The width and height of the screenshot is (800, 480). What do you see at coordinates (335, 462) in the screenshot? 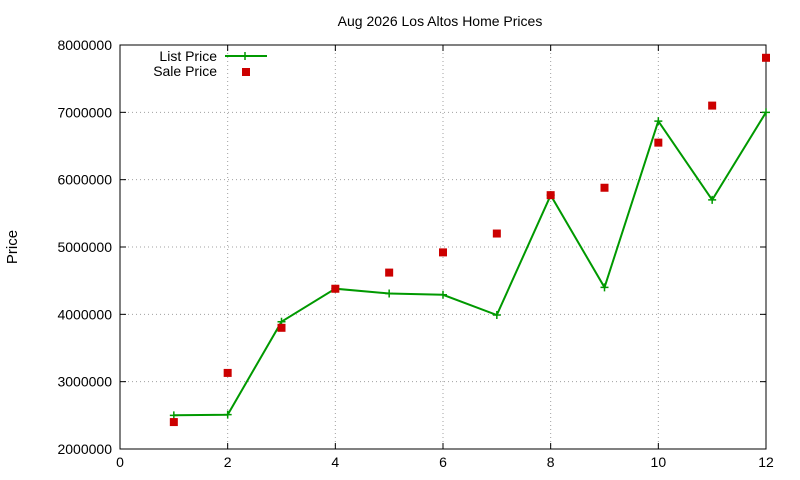
I see `x-tick-label: 4` at bounding box center [335, 462].